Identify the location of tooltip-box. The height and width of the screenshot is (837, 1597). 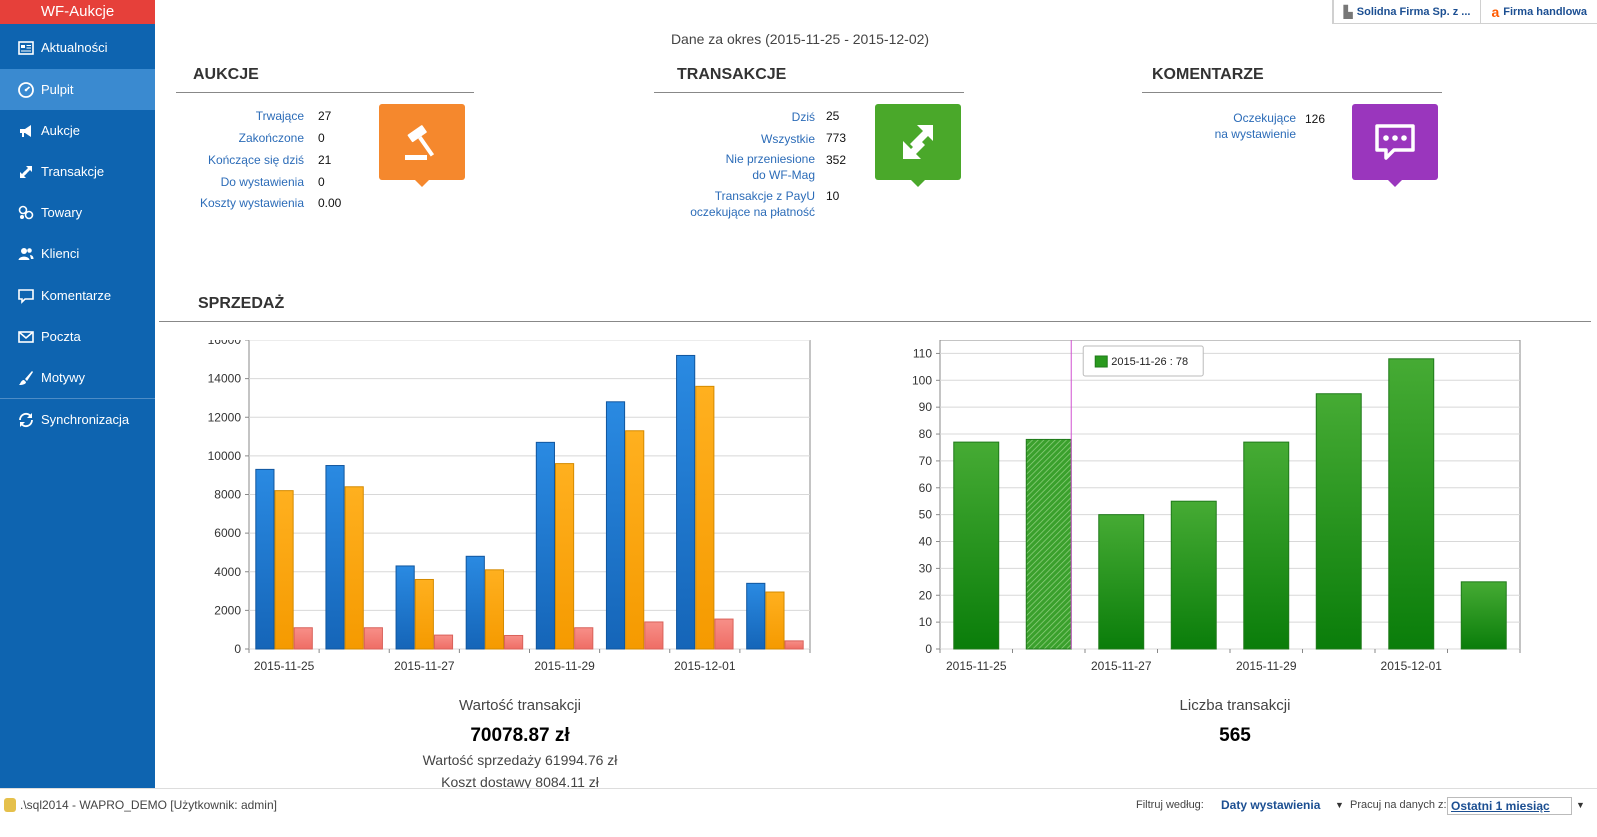
(1143, 361).